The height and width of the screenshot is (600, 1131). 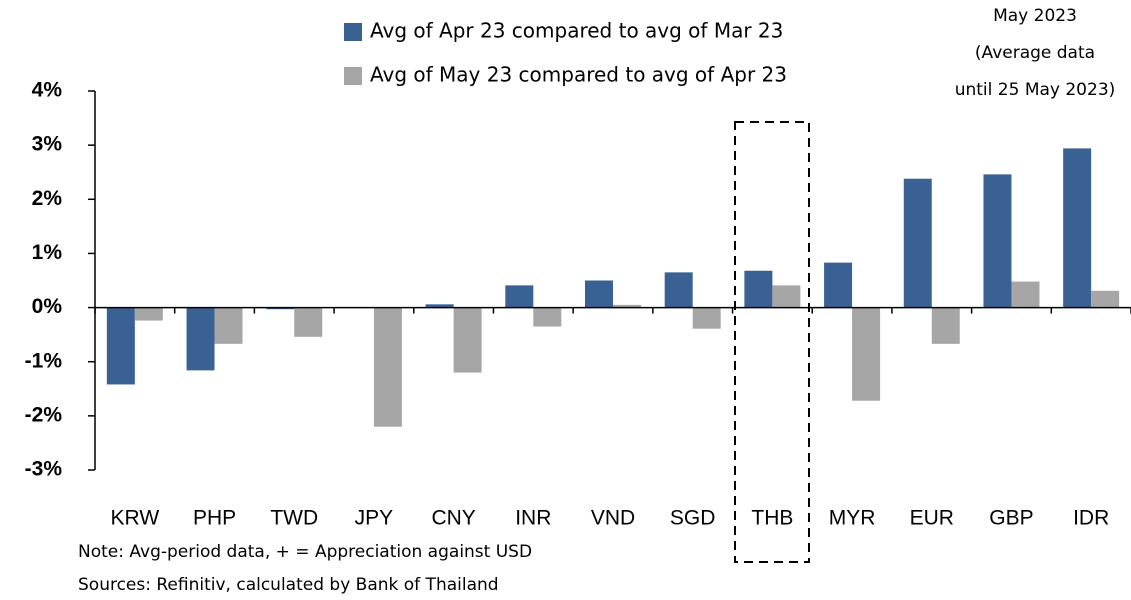 I want to click on annotation: until 25 May 2023), so click(x=1035, y=90).